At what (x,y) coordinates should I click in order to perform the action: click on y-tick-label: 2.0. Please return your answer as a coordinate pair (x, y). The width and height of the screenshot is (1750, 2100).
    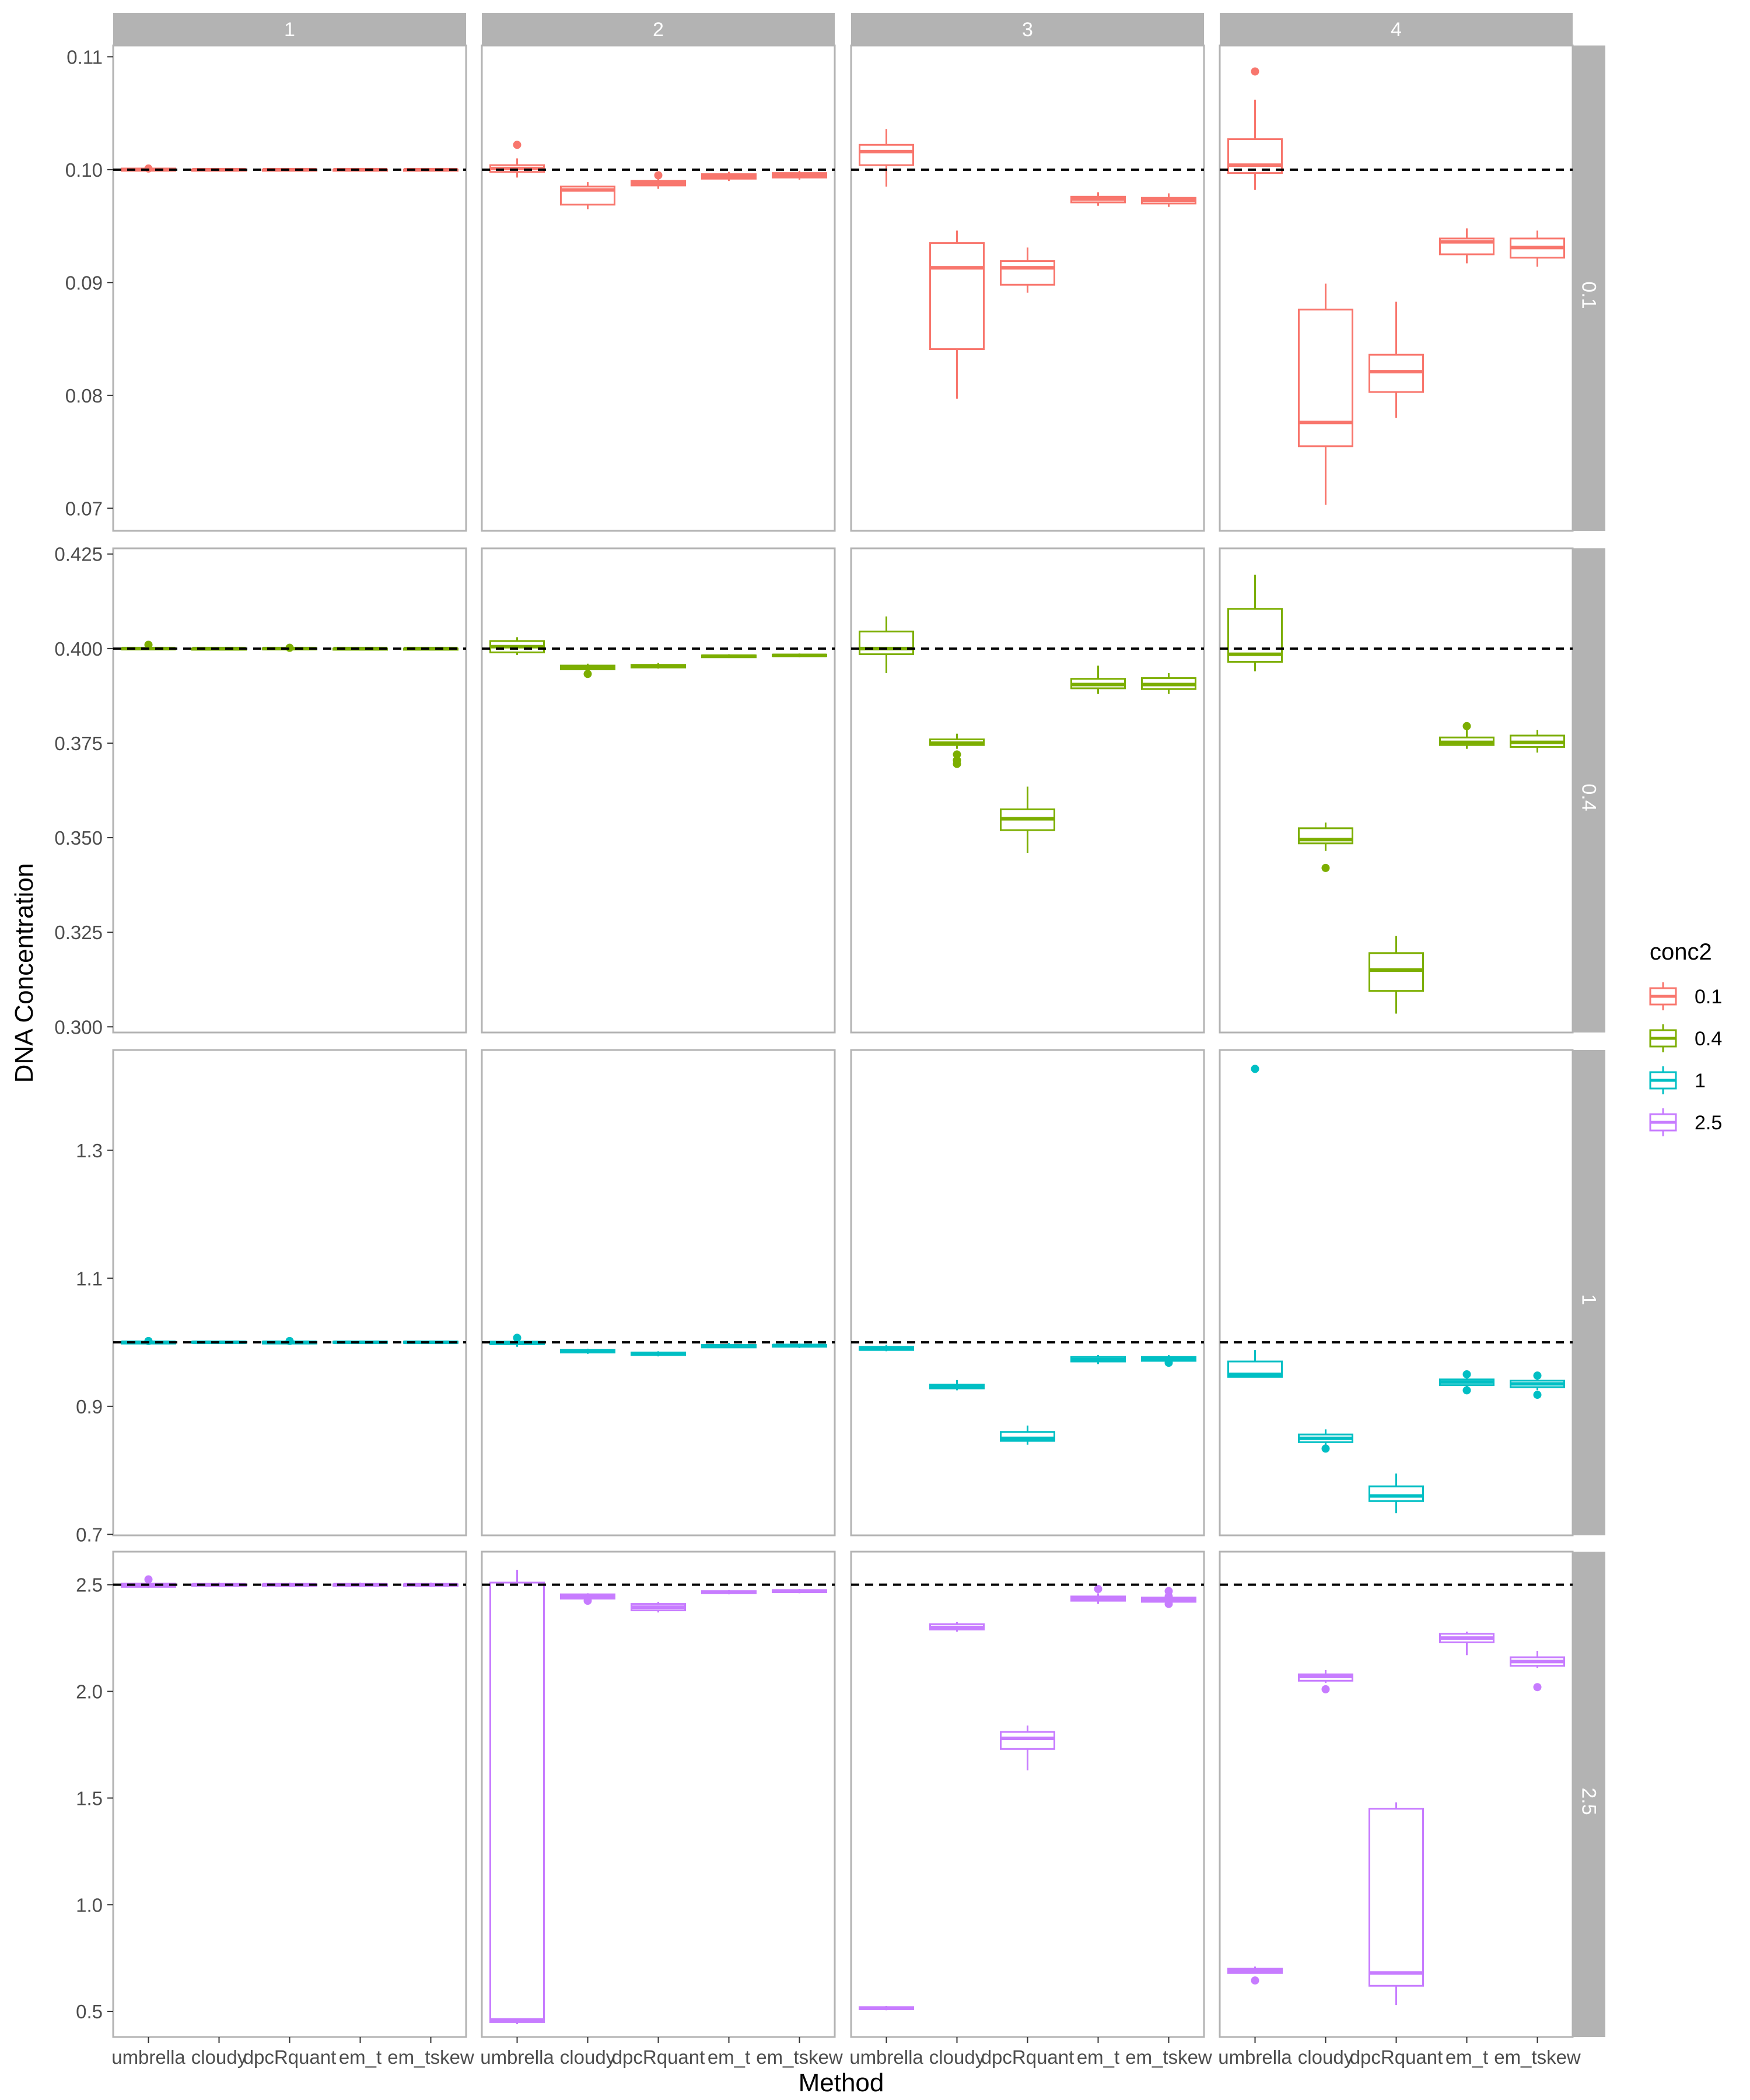
    Looking at the image, I should click on (89, 1692).